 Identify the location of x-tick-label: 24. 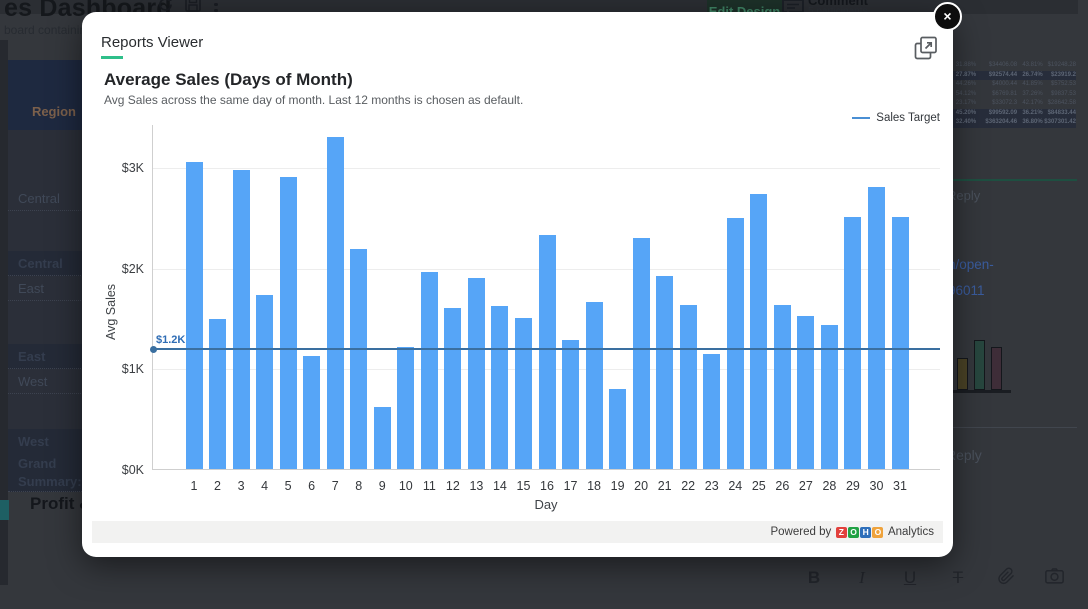
(735, 486).